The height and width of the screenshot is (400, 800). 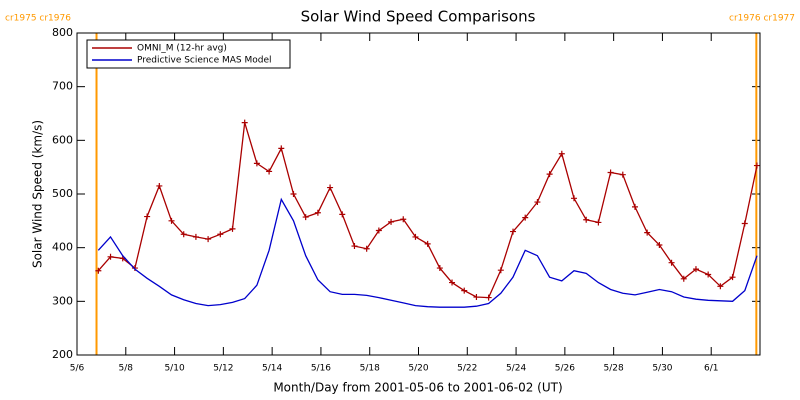 I want to click on x-tick-label: 6/1, so click(x=711, y=369).